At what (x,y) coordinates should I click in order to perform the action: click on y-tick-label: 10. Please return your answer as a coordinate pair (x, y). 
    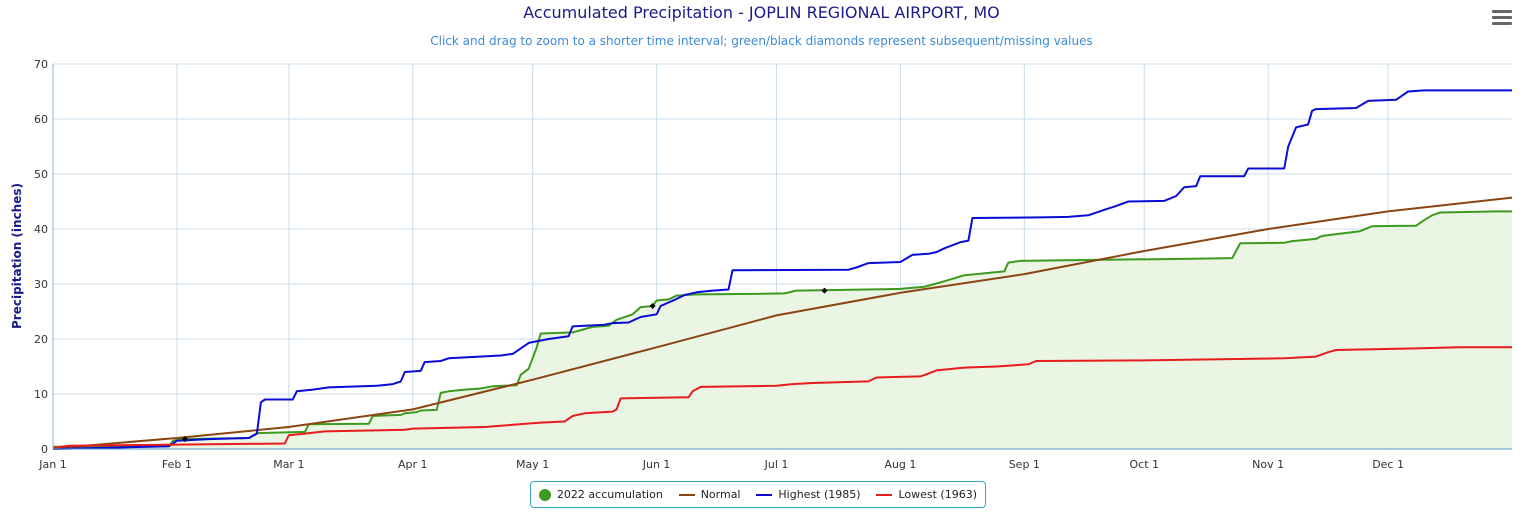
    Looking at the image, I should click on (41, 394).